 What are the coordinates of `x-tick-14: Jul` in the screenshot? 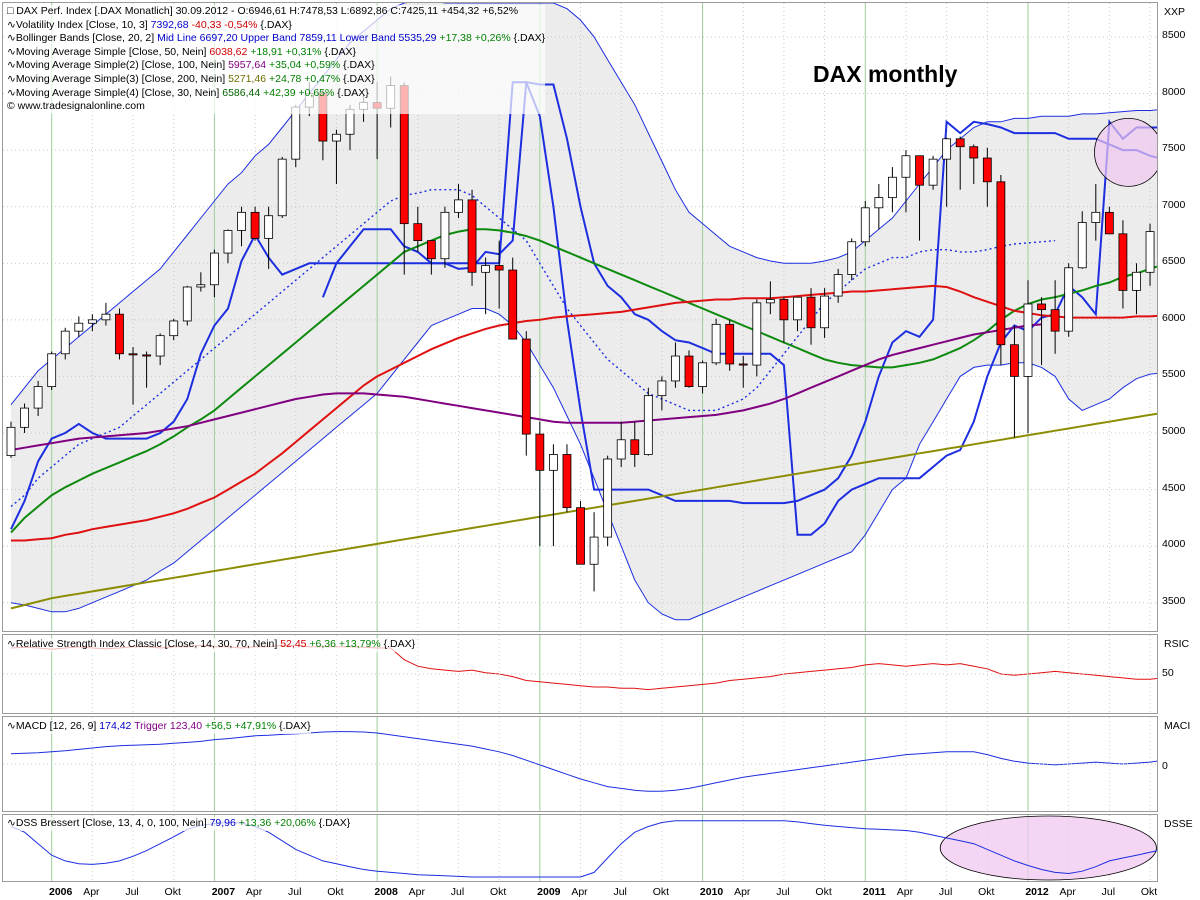 It's located at (620, 892).